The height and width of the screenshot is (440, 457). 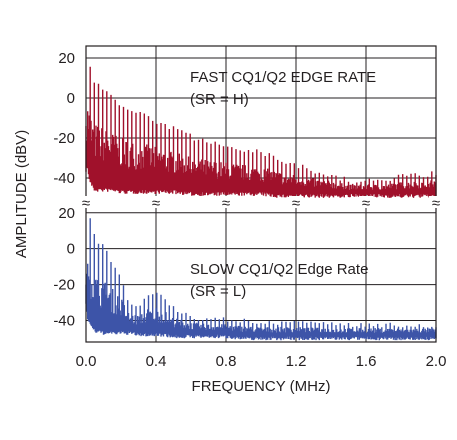 I want to click on x-tick-label: 0.8, so click(x=226, y=361).